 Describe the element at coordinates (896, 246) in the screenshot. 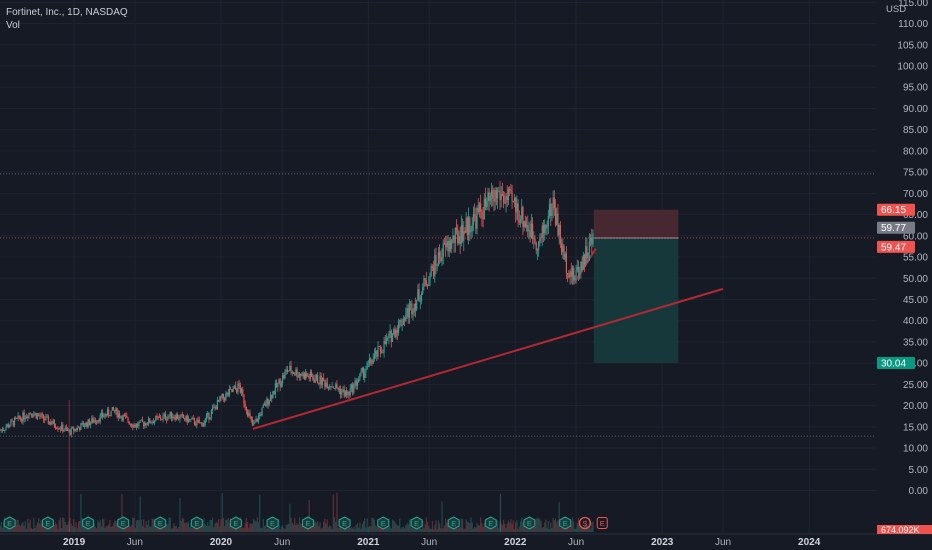

I see `price-badge-entry` at that location.